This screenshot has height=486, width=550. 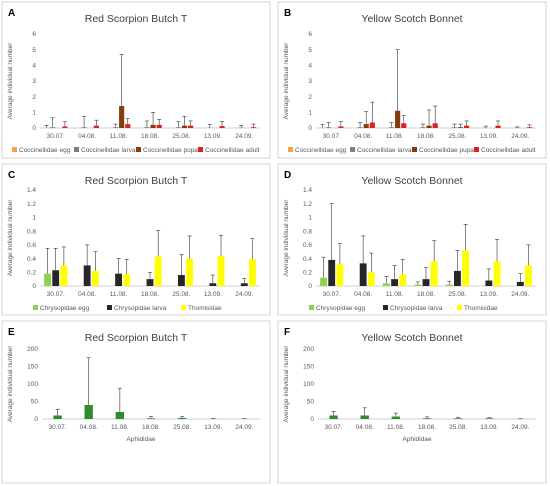 I want to click on y-tick-label: 1, so click(x=310, y=113).